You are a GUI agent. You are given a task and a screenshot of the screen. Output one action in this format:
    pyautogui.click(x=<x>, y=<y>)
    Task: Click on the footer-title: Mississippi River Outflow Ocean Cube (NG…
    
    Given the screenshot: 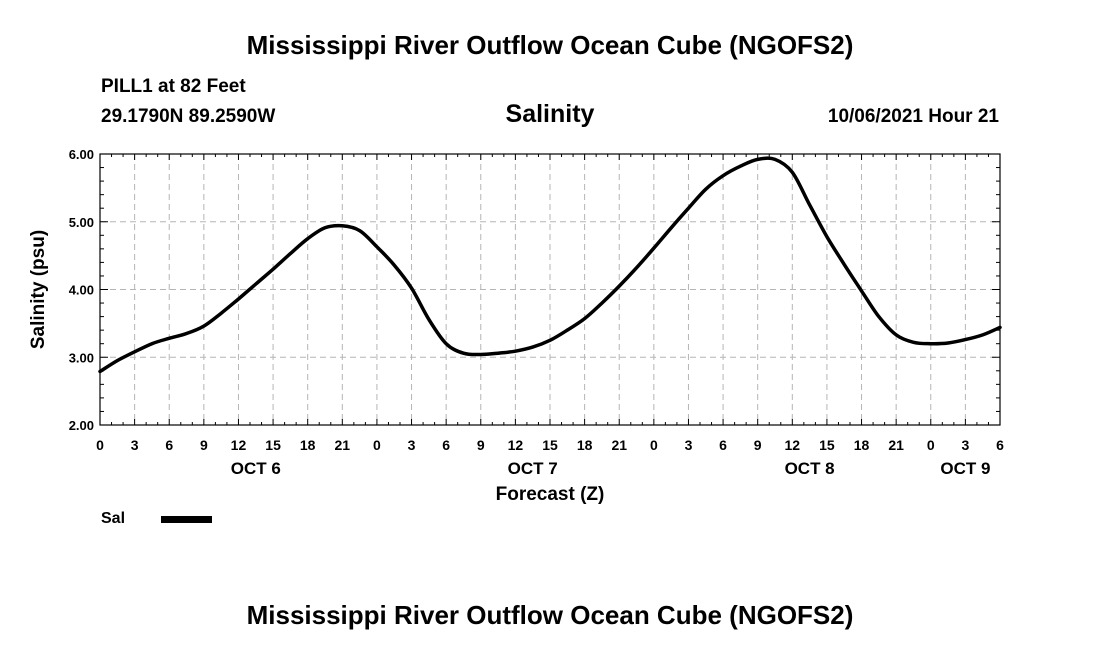 What is the action you would take?
    pyautogui.click(x=550, y=615)
    